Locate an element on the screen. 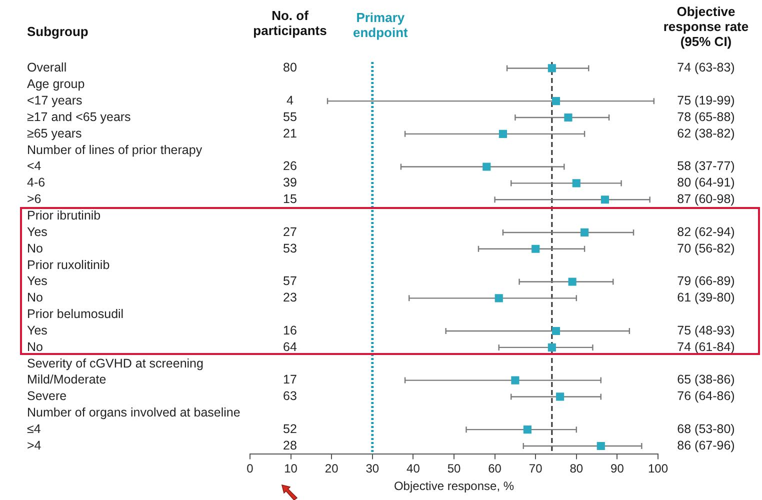 The image size is (762, 500). x-tick-label: 100 is located at coordinates (658, 469).